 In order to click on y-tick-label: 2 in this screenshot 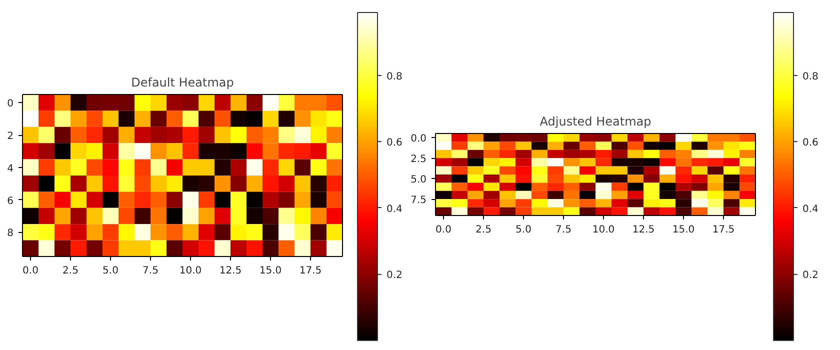, I will do `click(10, 136)`.